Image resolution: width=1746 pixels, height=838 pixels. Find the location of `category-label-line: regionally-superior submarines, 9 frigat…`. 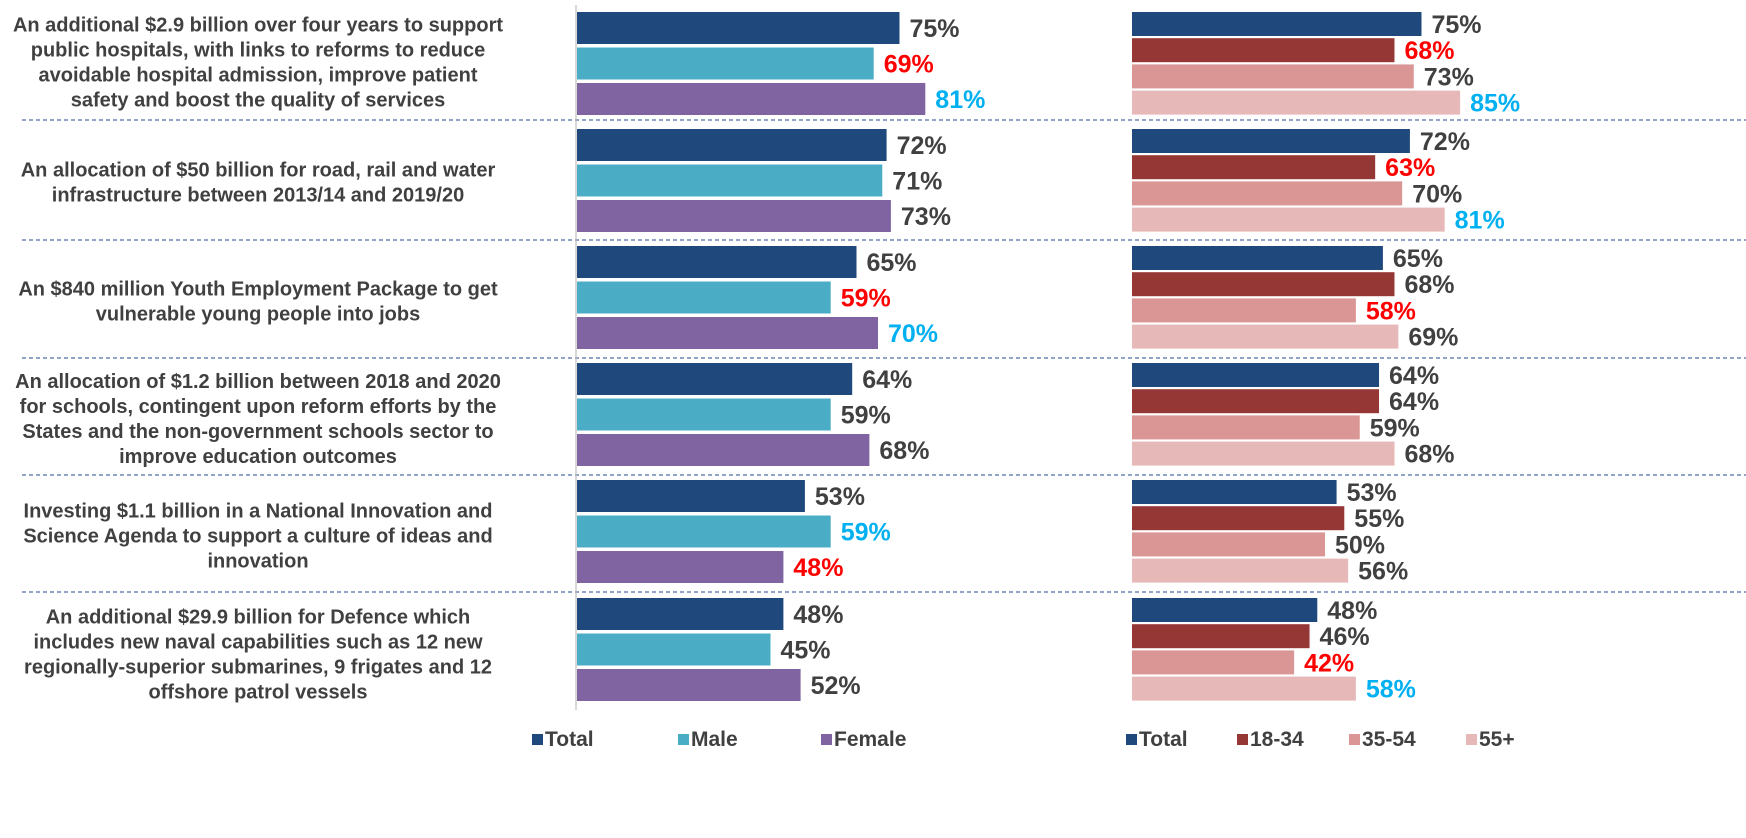

category-label-line: regionally-superior submarines, 9 frigat… is located at coordinates (258, 668).